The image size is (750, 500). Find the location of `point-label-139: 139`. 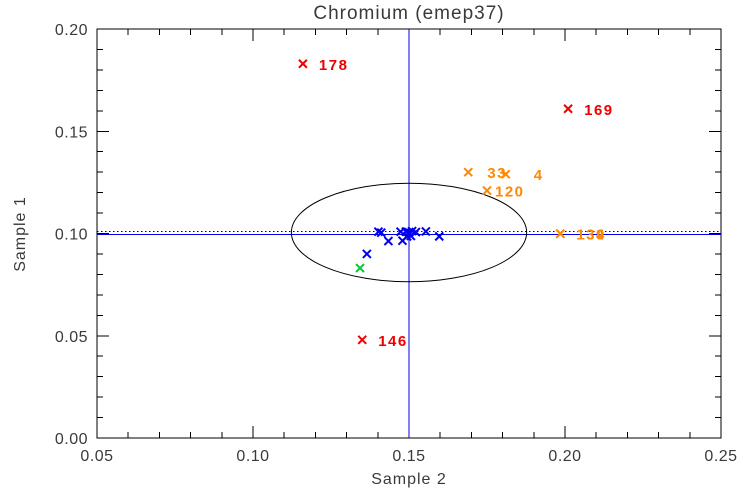

point-label-139: 139 is located at coordinates (591, 235).